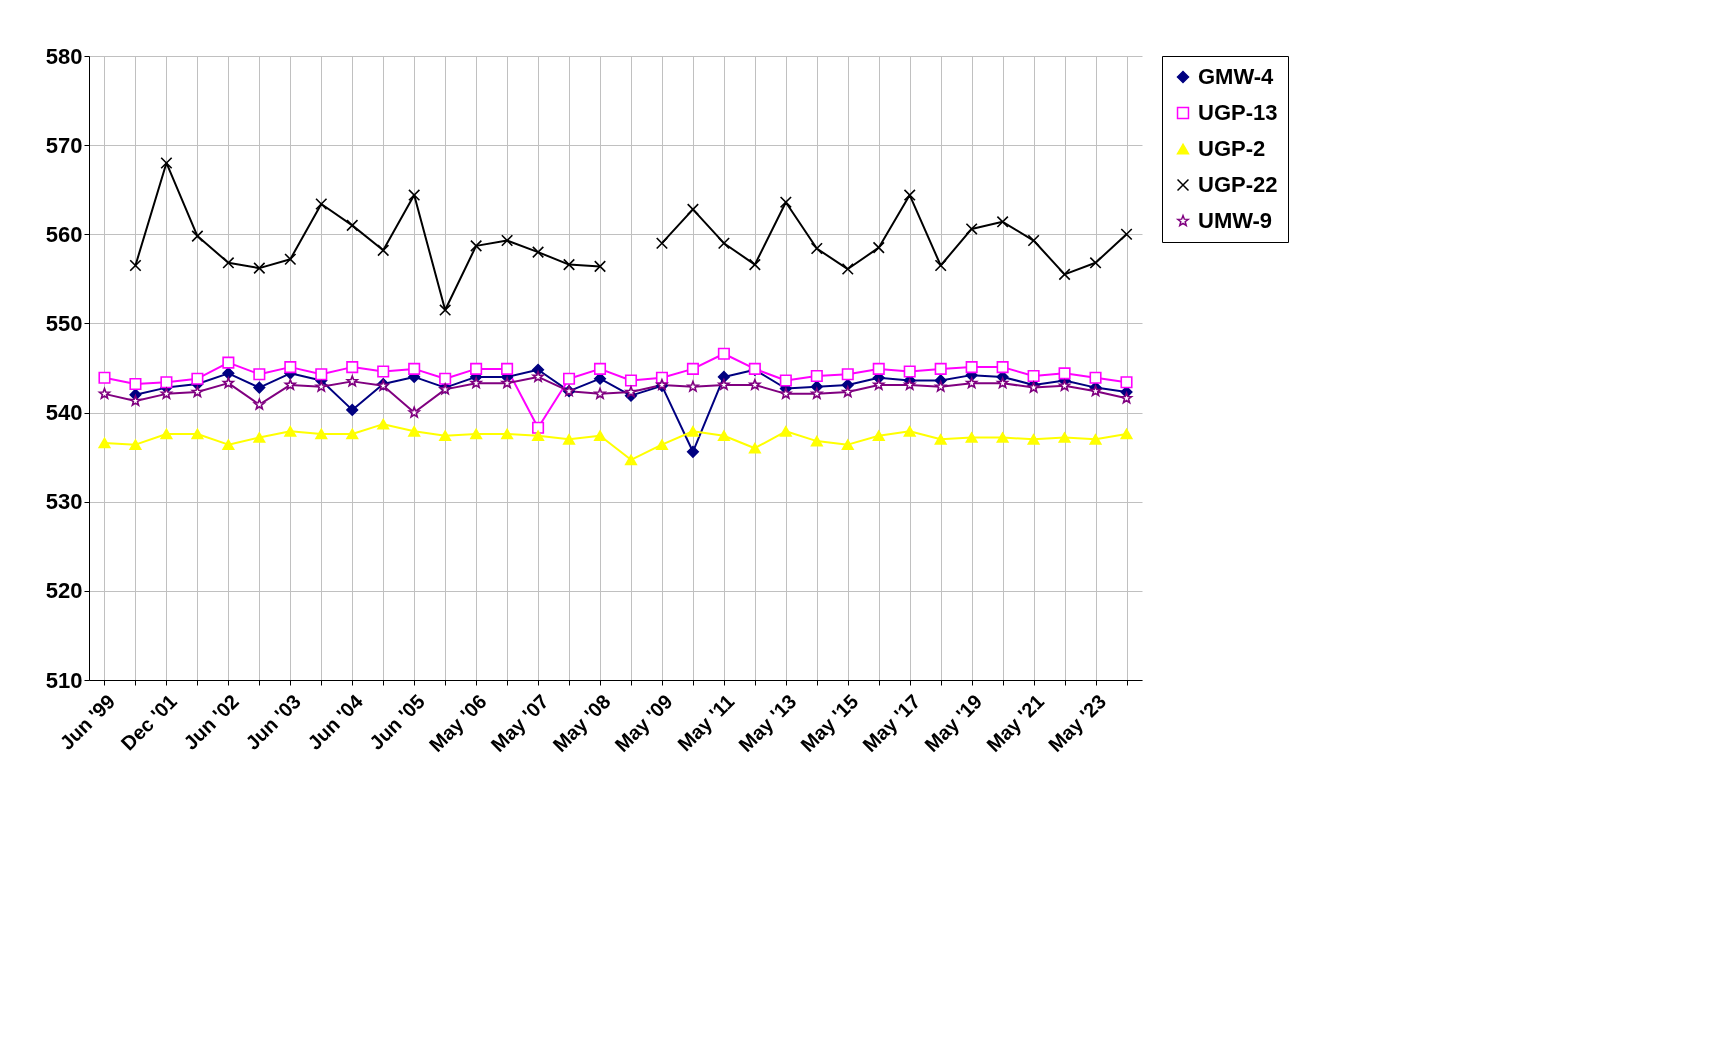 The image size is (1729, 1061). What do you see at coordinates (1235, 220) in the screenshot?
I see `legend-label: UMW-9` at bounding box center [1235, 220].